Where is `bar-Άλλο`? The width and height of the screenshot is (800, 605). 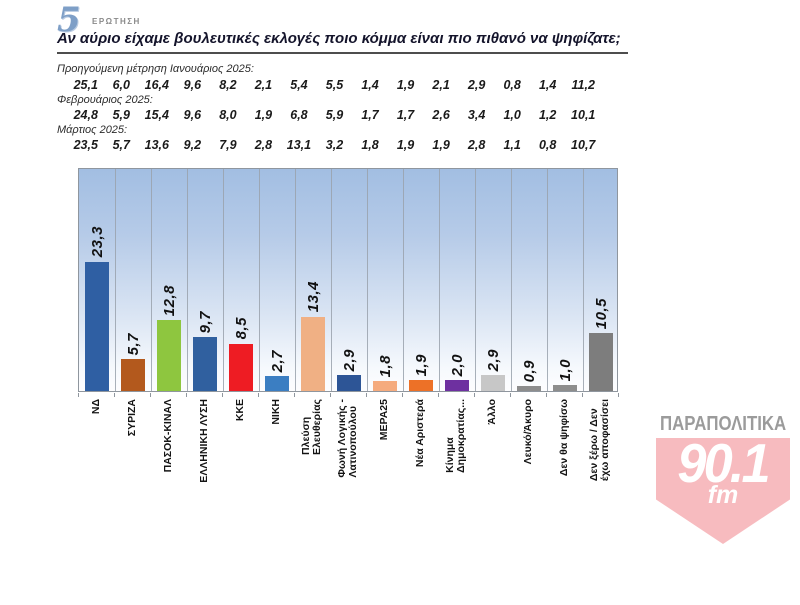 bar-Άλλο is located at coordinates (493, 382).